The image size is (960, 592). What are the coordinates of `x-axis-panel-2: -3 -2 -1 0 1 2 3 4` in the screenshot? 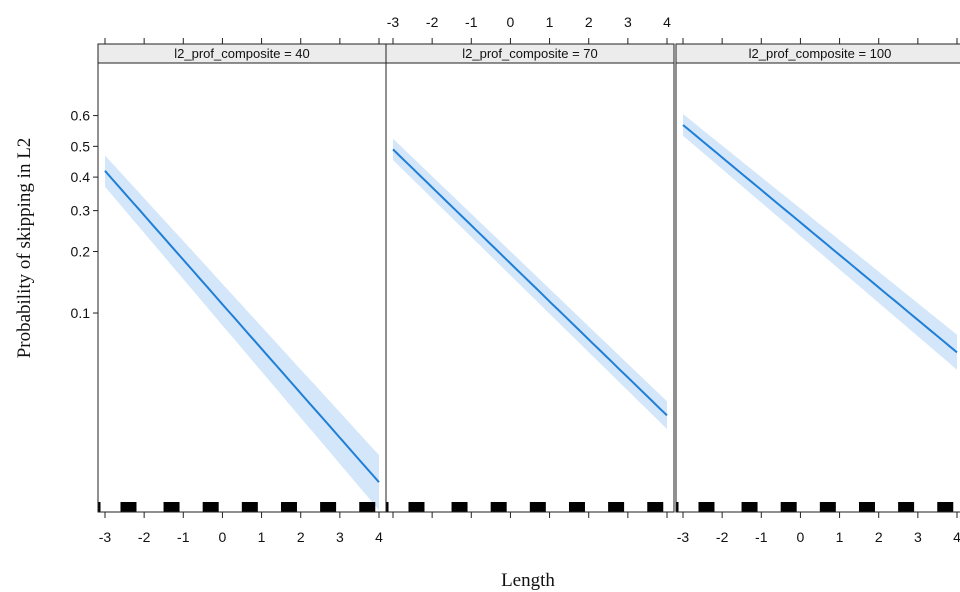 It's located at (529, 29).